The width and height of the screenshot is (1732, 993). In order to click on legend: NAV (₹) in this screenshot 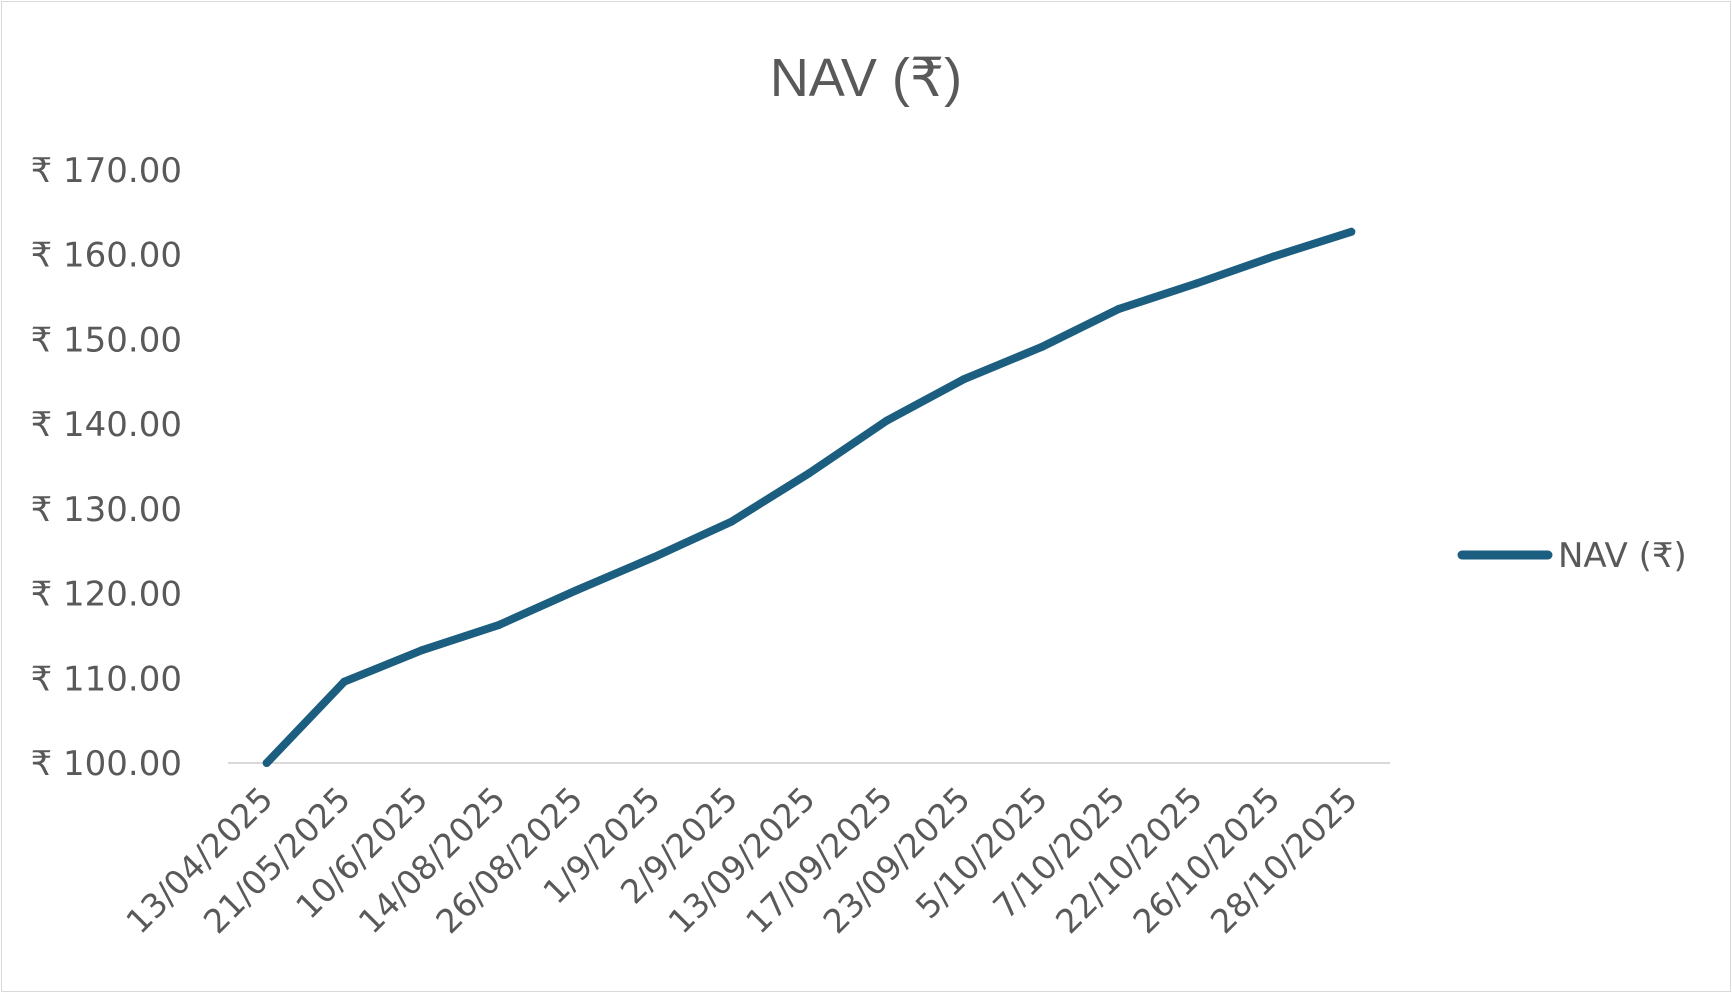, I will do `click(1572, 556)`.